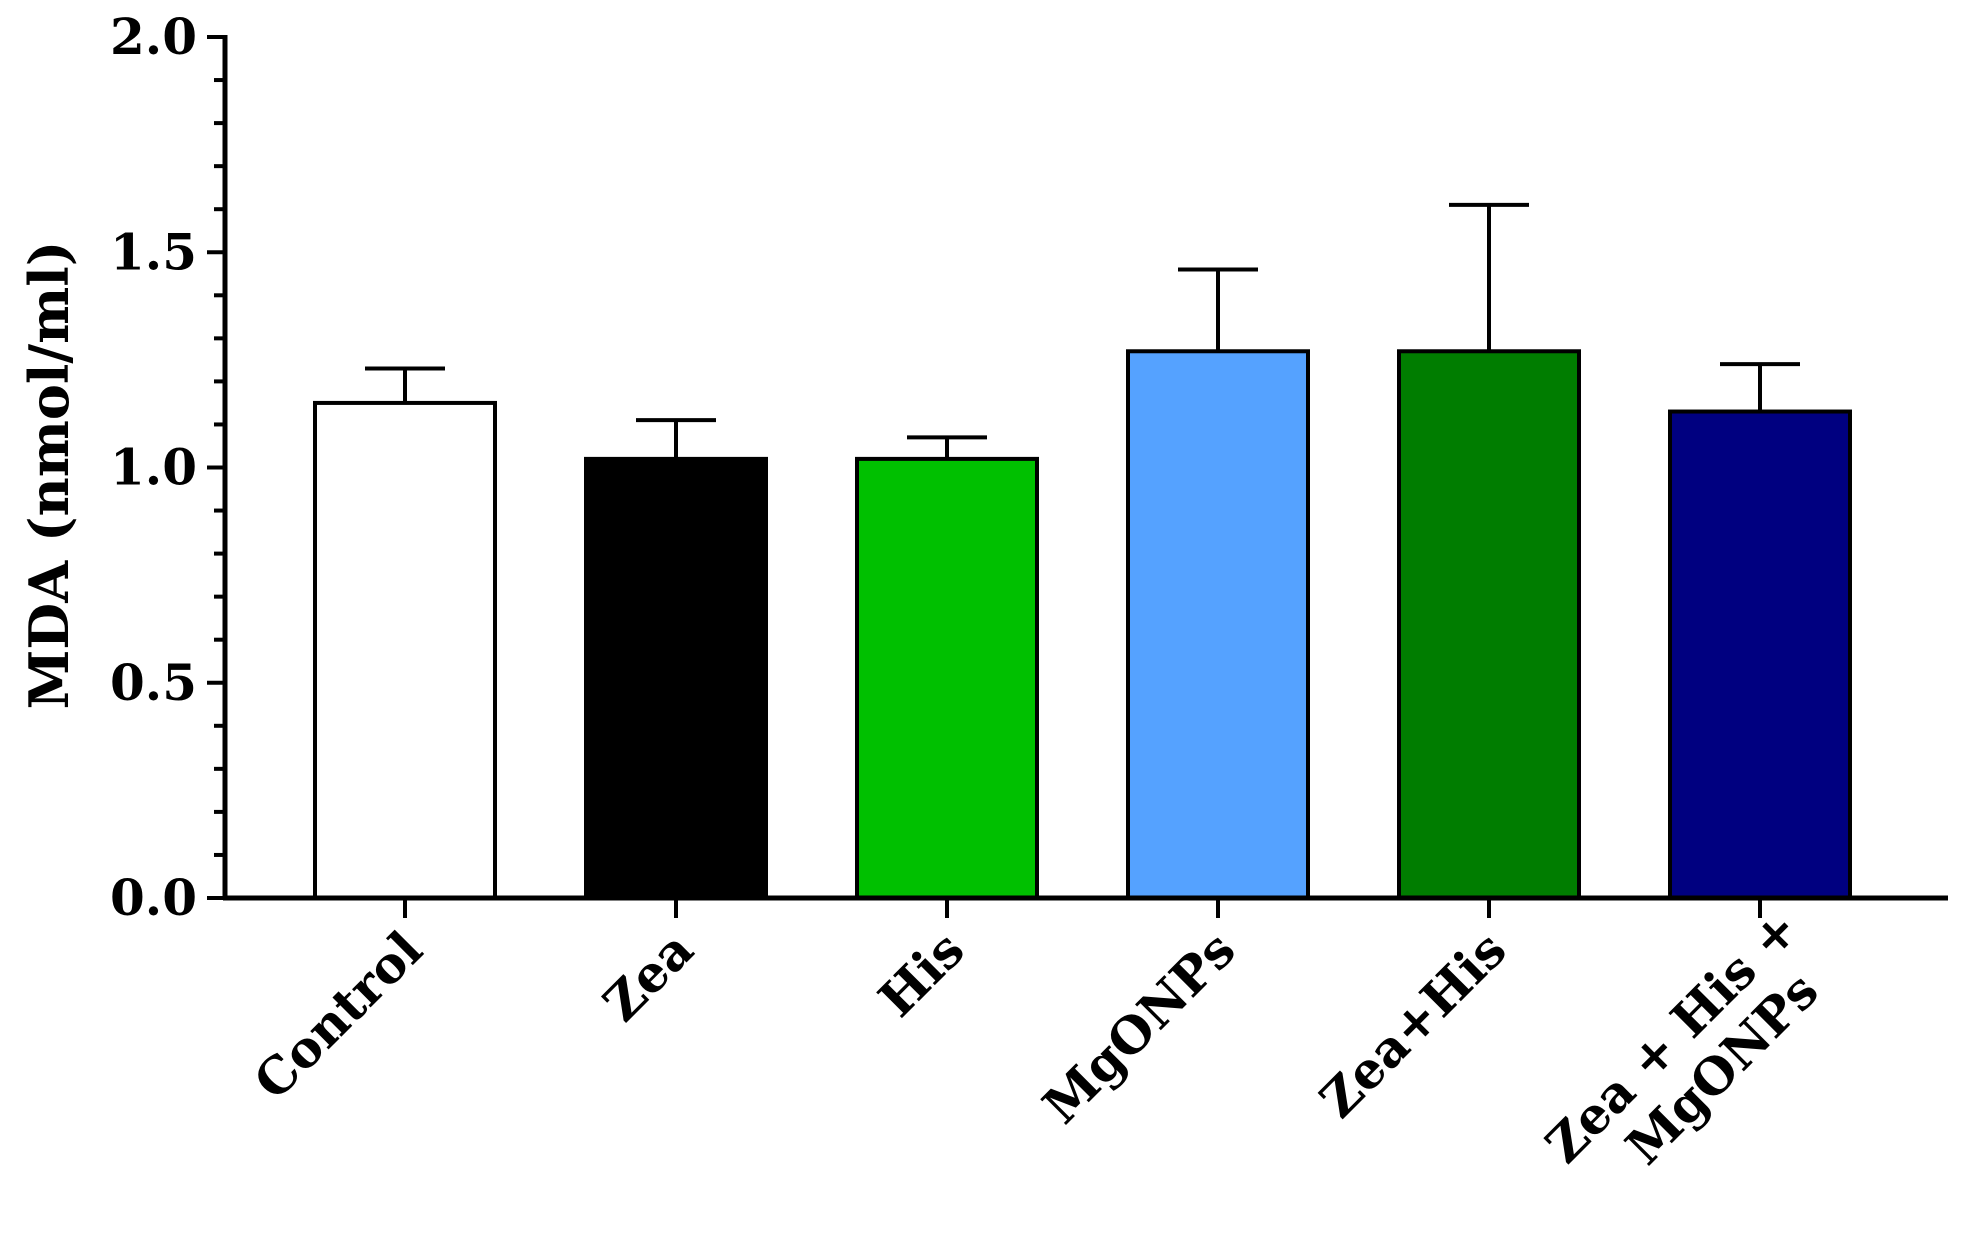 The image size is (1962, 1254). Describe the element at coordinates (49, 475) in the screenshot. I see `y-axis-label: MDA (nmol/ml)` at that location.